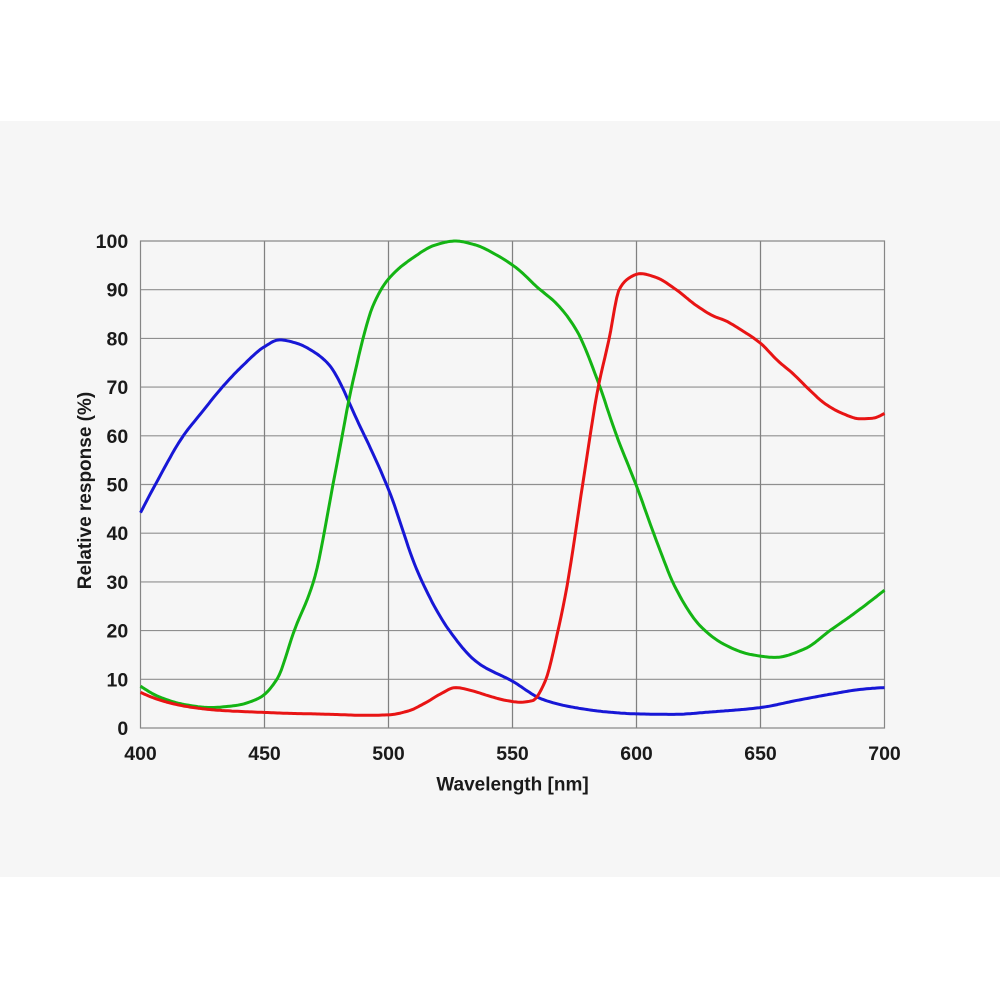 The height and width of the screenshot is (1000, 1000). I want to click on svg-text: 400, so click(140, 754).